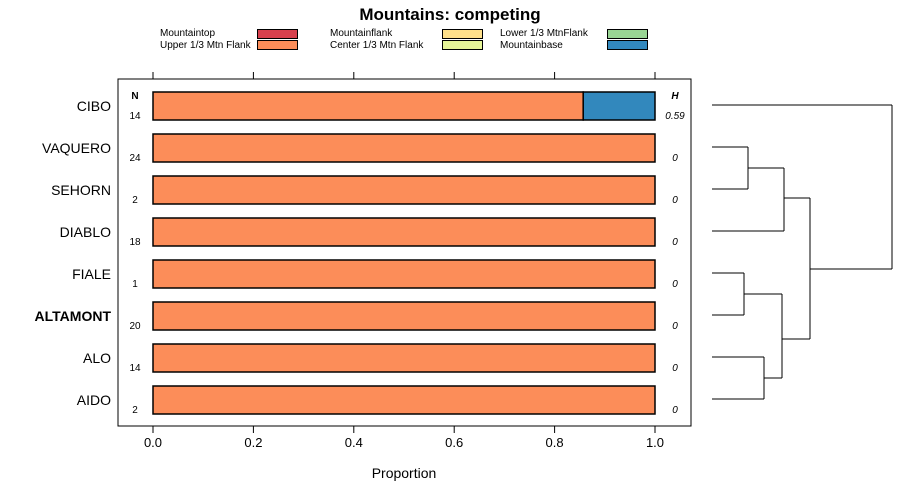  I want to click on category-label: FIALE, so click(91, 274).